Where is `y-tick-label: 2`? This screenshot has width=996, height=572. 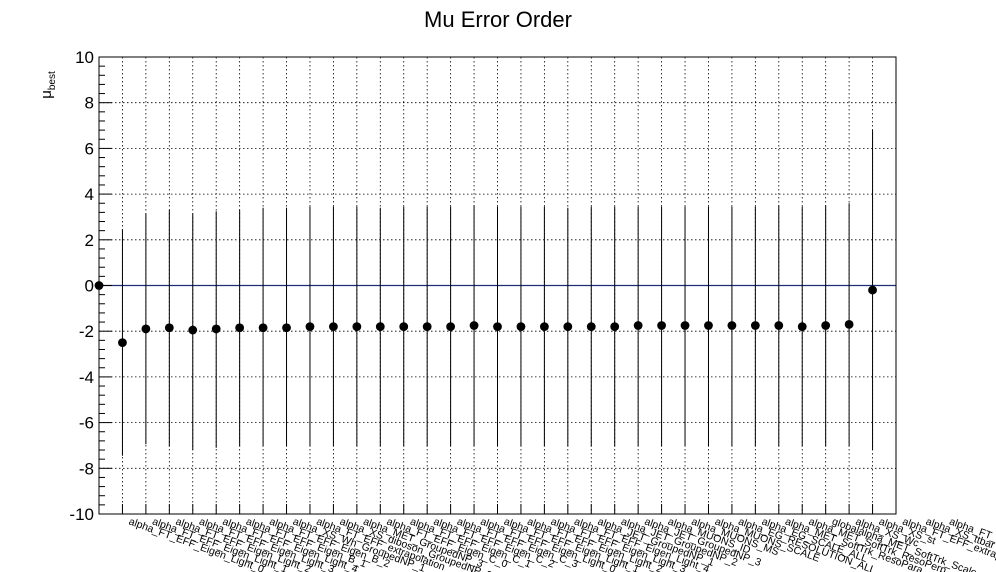 y-tick-label: 2 is located at coordinates (89, 240).